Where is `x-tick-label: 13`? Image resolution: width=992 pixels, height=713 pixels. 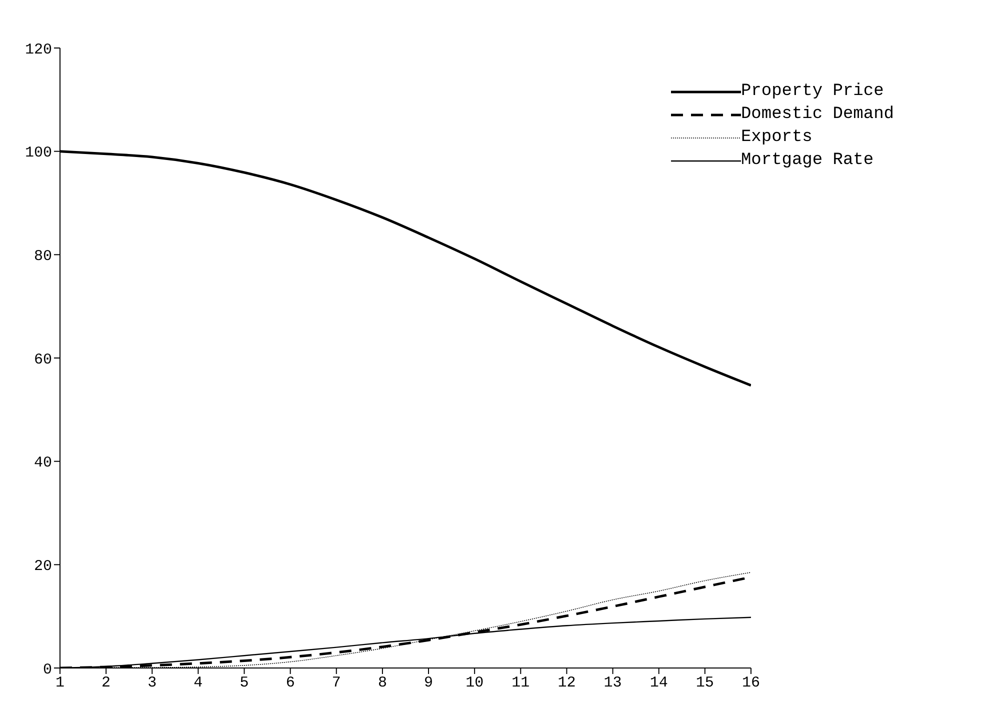
x-tick-label: 13 is located at coordinates (613, 683).